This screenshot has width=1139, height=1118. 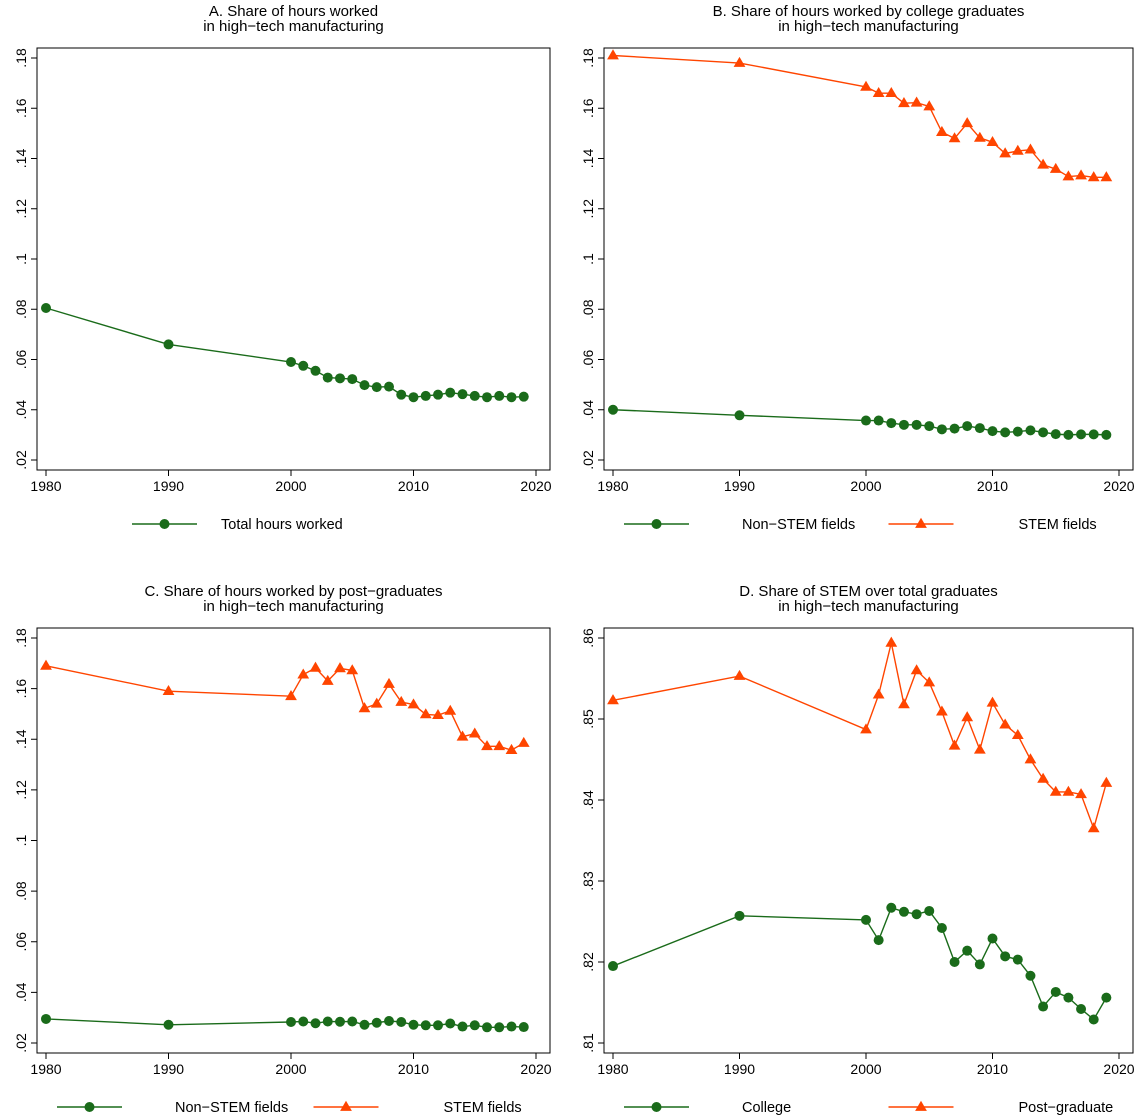 What do you see at coordinates (21, 739) in the screenshot?
I see `panel-c-y-tick-label: .14` at bounding box center [21, 739].